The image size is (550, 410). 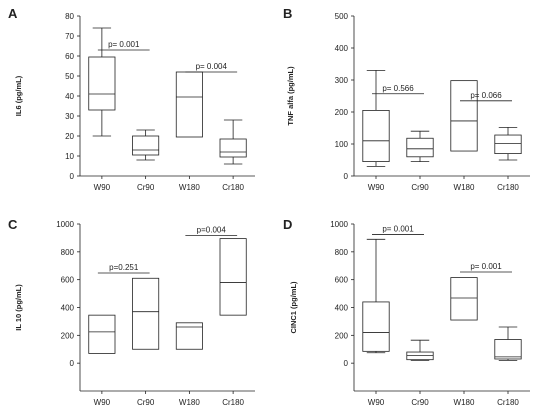 What do you see at coordinates (293, 307) in the screenshot?
I see `y-axis-label: CINC1 (pg/mL)` at bounding box center [293, 307].